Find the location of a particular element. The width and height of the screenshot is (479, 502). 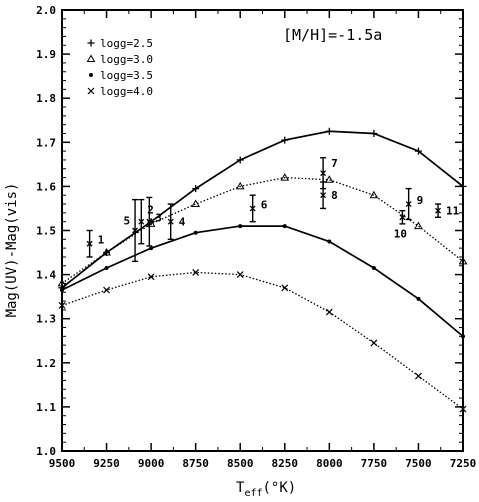

observation-label: 3 is located at coordinates (158, 218).